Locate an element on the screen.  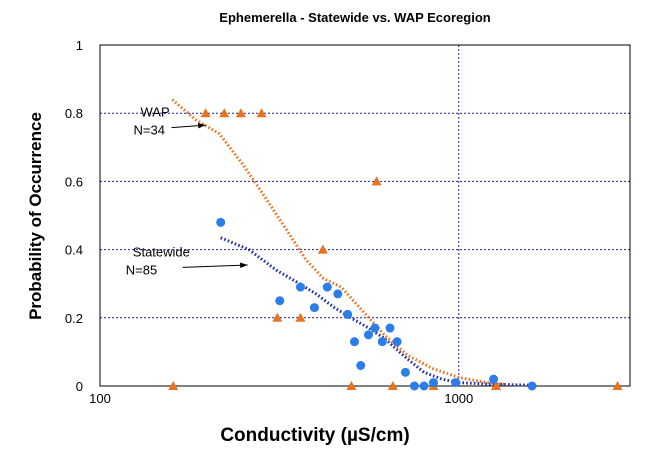
annotation-label: N=34 is located at coordinates (149, 130).